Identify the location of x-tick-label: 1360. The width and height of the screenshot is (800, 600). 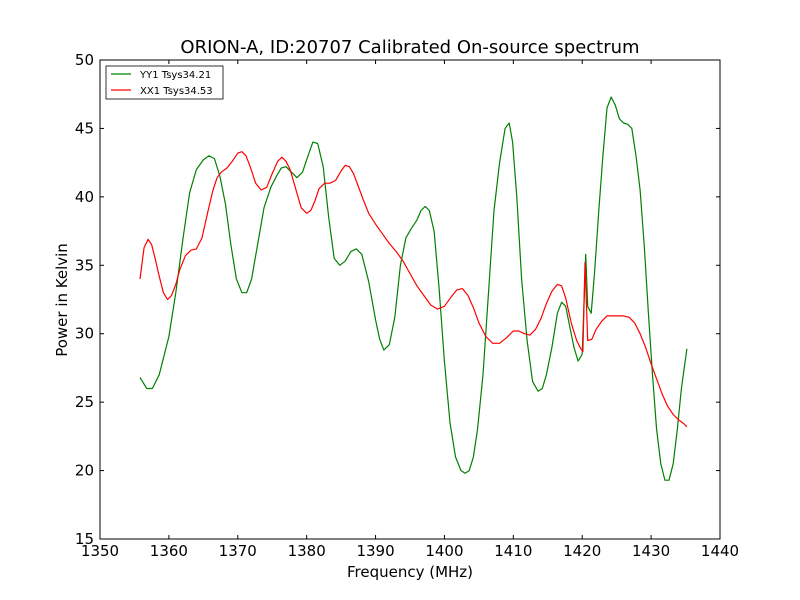
(169, 551).